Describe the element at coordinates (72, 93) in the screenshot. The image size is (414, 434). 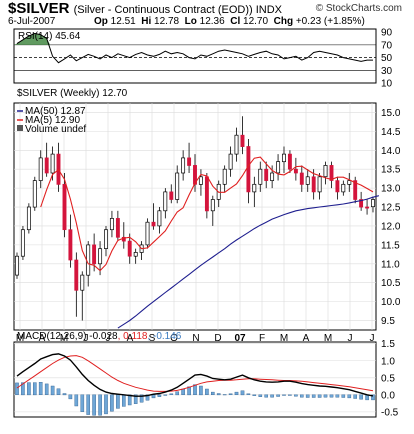
I see `price-panel-title: $SILVER (Weekly) 12.70` at that location.